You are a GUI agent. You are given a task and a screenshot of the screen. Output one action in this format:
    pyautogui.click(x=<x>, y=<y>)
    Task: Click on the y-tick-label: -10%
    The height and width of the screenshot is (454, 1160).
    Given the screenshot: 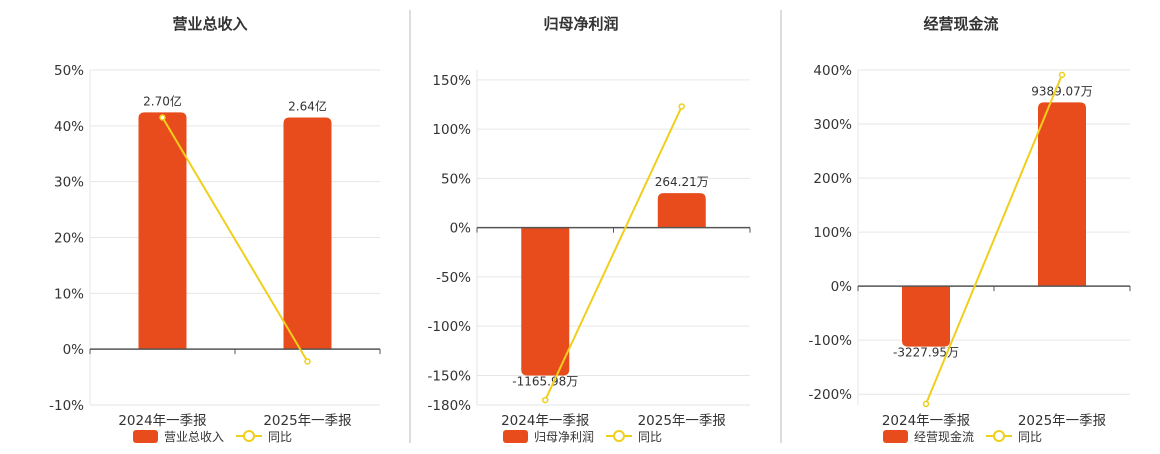 What is the action you would take?
    pyautogui.click(x=66, y=406)
    